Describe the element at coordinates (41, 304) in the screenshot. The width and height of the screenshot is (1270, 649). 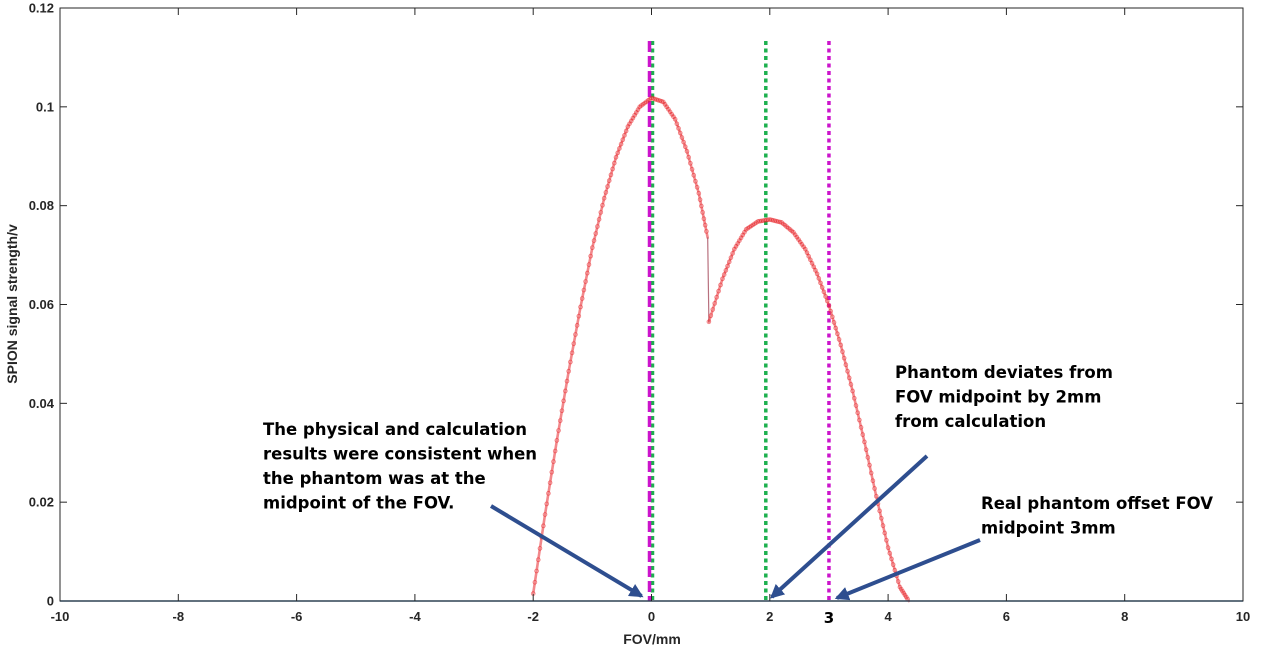
I see `y-tick-label: 0.06` at that location.